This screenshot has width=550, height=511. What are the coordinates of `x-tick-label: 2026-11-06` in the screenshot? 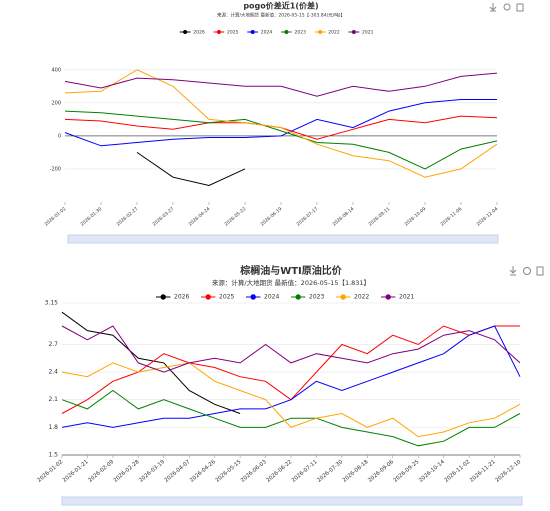 It's located at (451, 216).